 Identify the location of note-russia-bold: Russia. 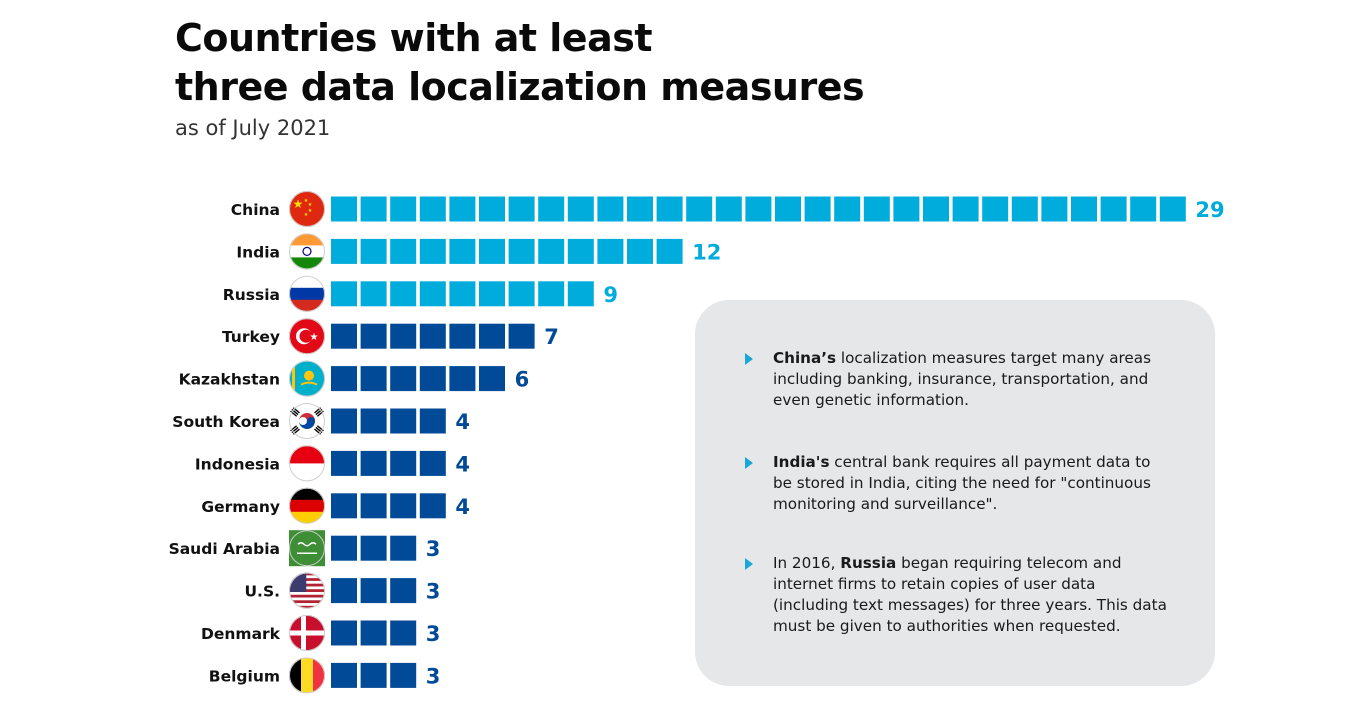
(868, 563).